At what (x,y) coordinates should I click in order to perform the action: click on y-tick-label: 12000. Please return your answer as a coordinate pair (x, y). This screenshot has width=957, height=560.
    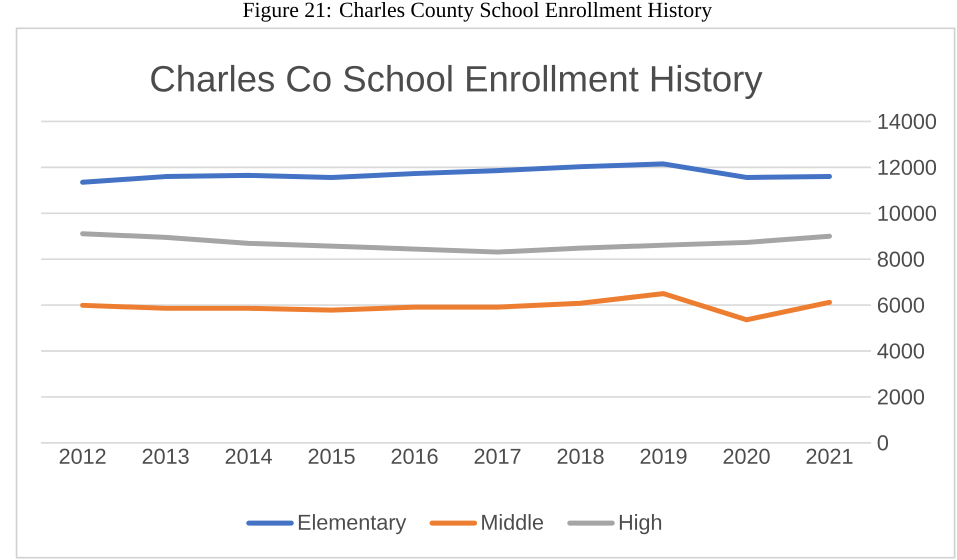
    Looking at the image, I should click on (907, 168).